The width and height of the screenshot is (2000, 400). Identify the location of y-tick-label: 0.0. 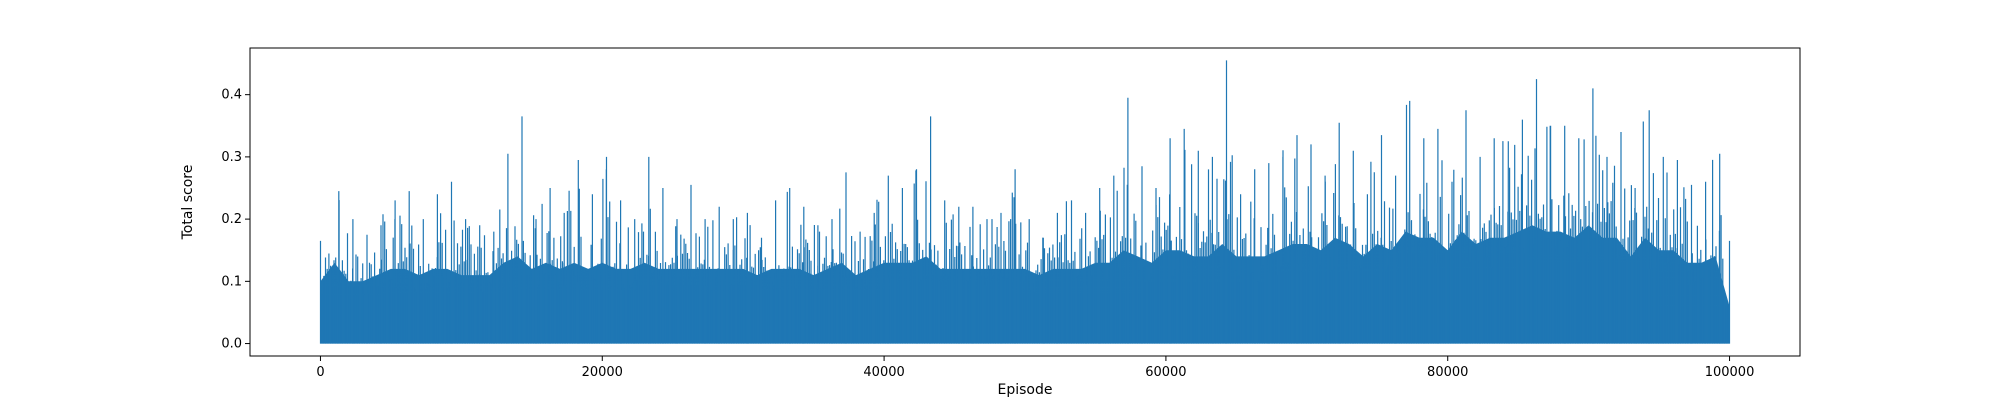
(231, 344).